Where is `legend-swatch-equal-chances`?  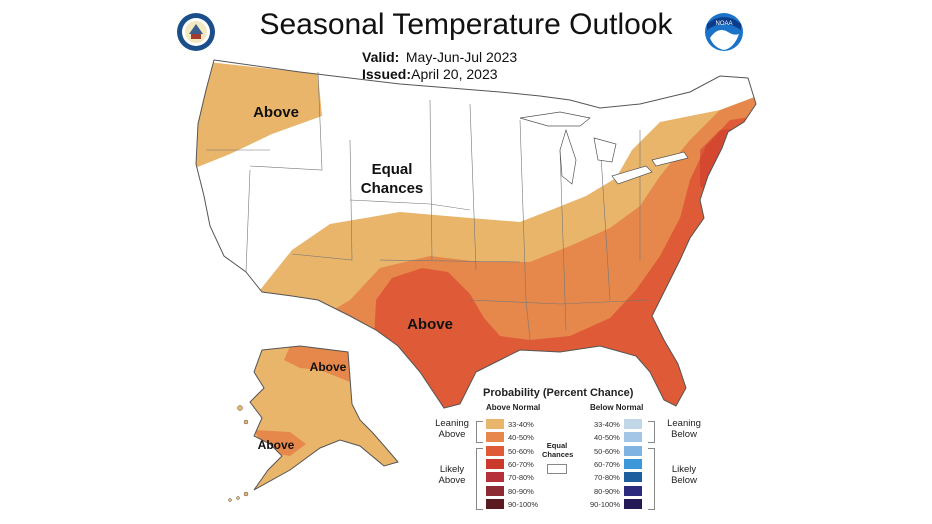 legend-swatch-equal-chances is located at coordinates (557, 469).